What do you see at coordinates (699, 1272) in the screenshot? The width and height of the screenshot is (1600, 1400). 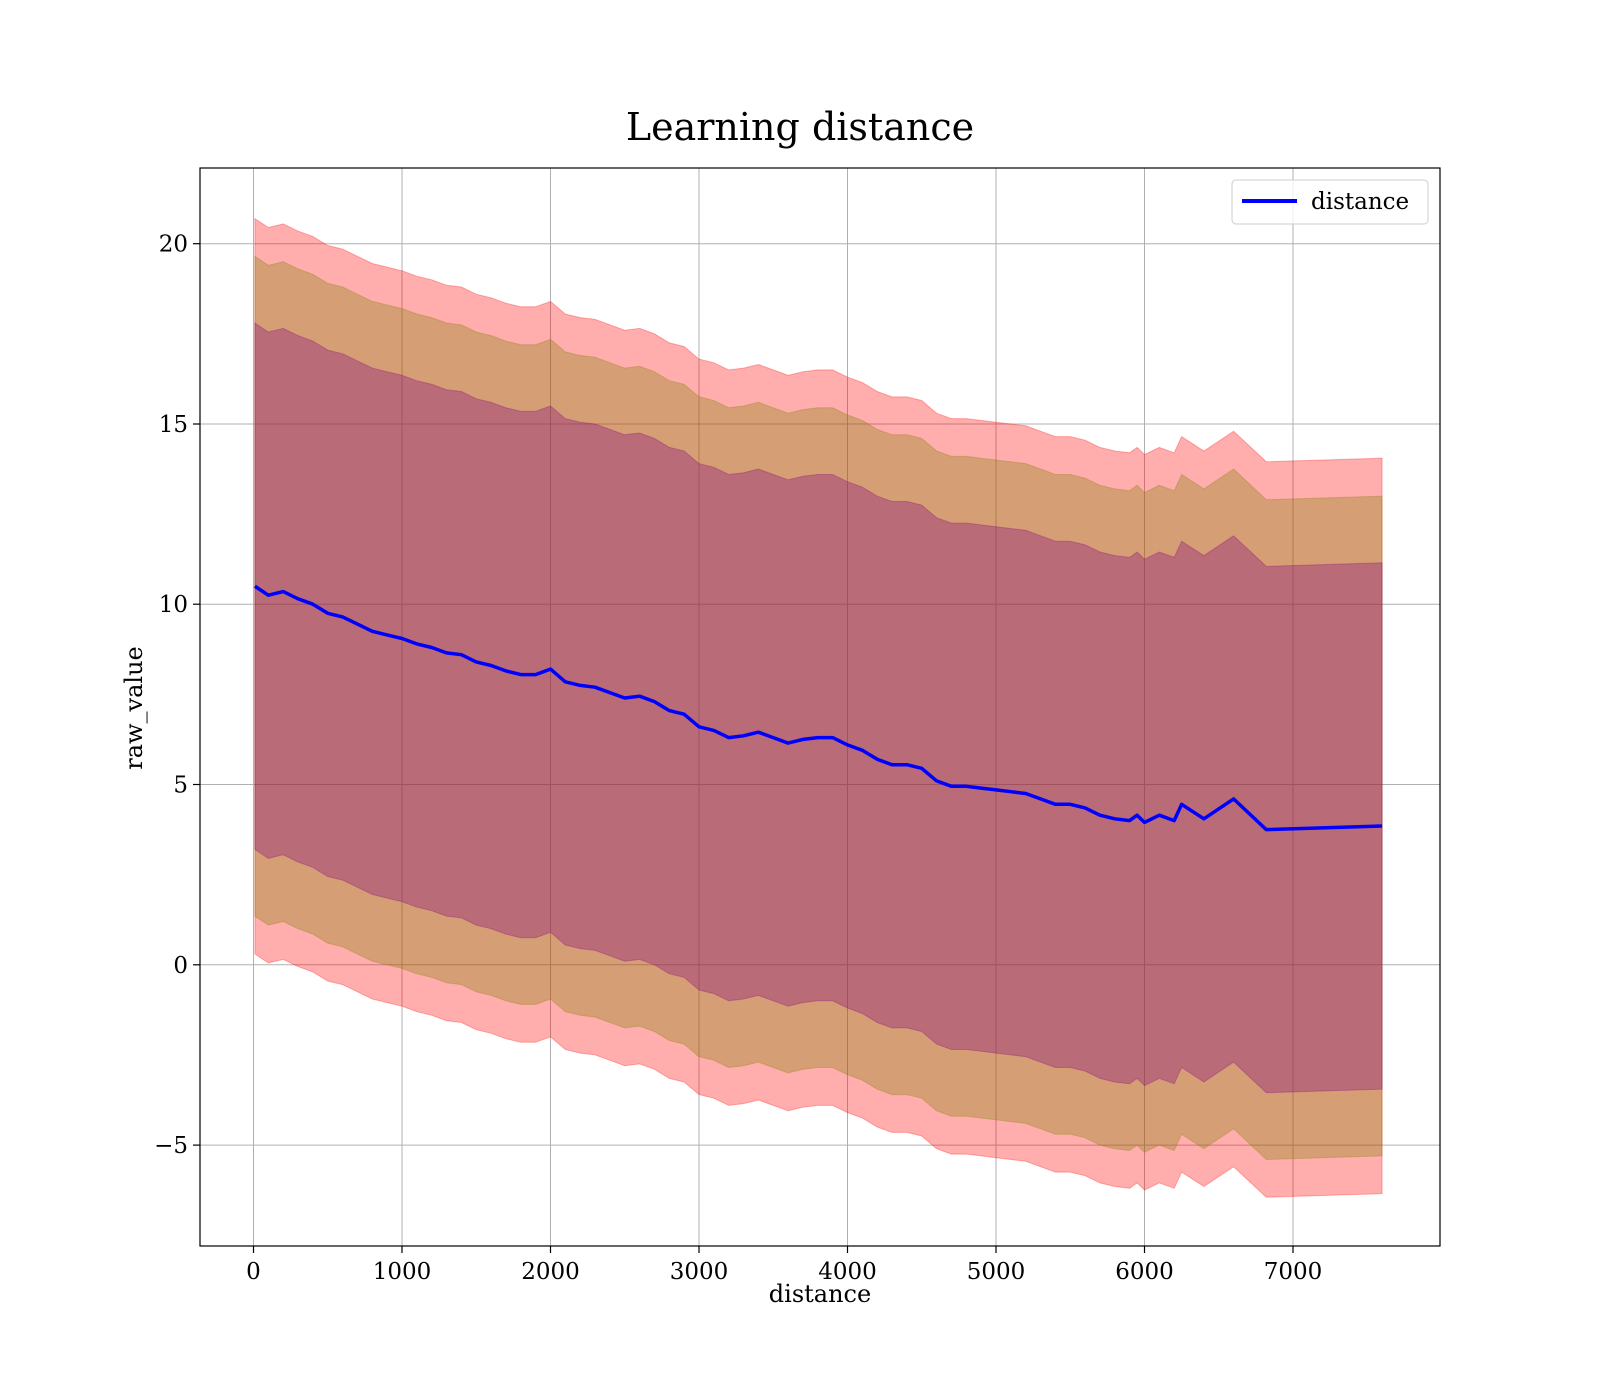 I see `x-tick-label: 3000` at bounding box center [699, 1272].